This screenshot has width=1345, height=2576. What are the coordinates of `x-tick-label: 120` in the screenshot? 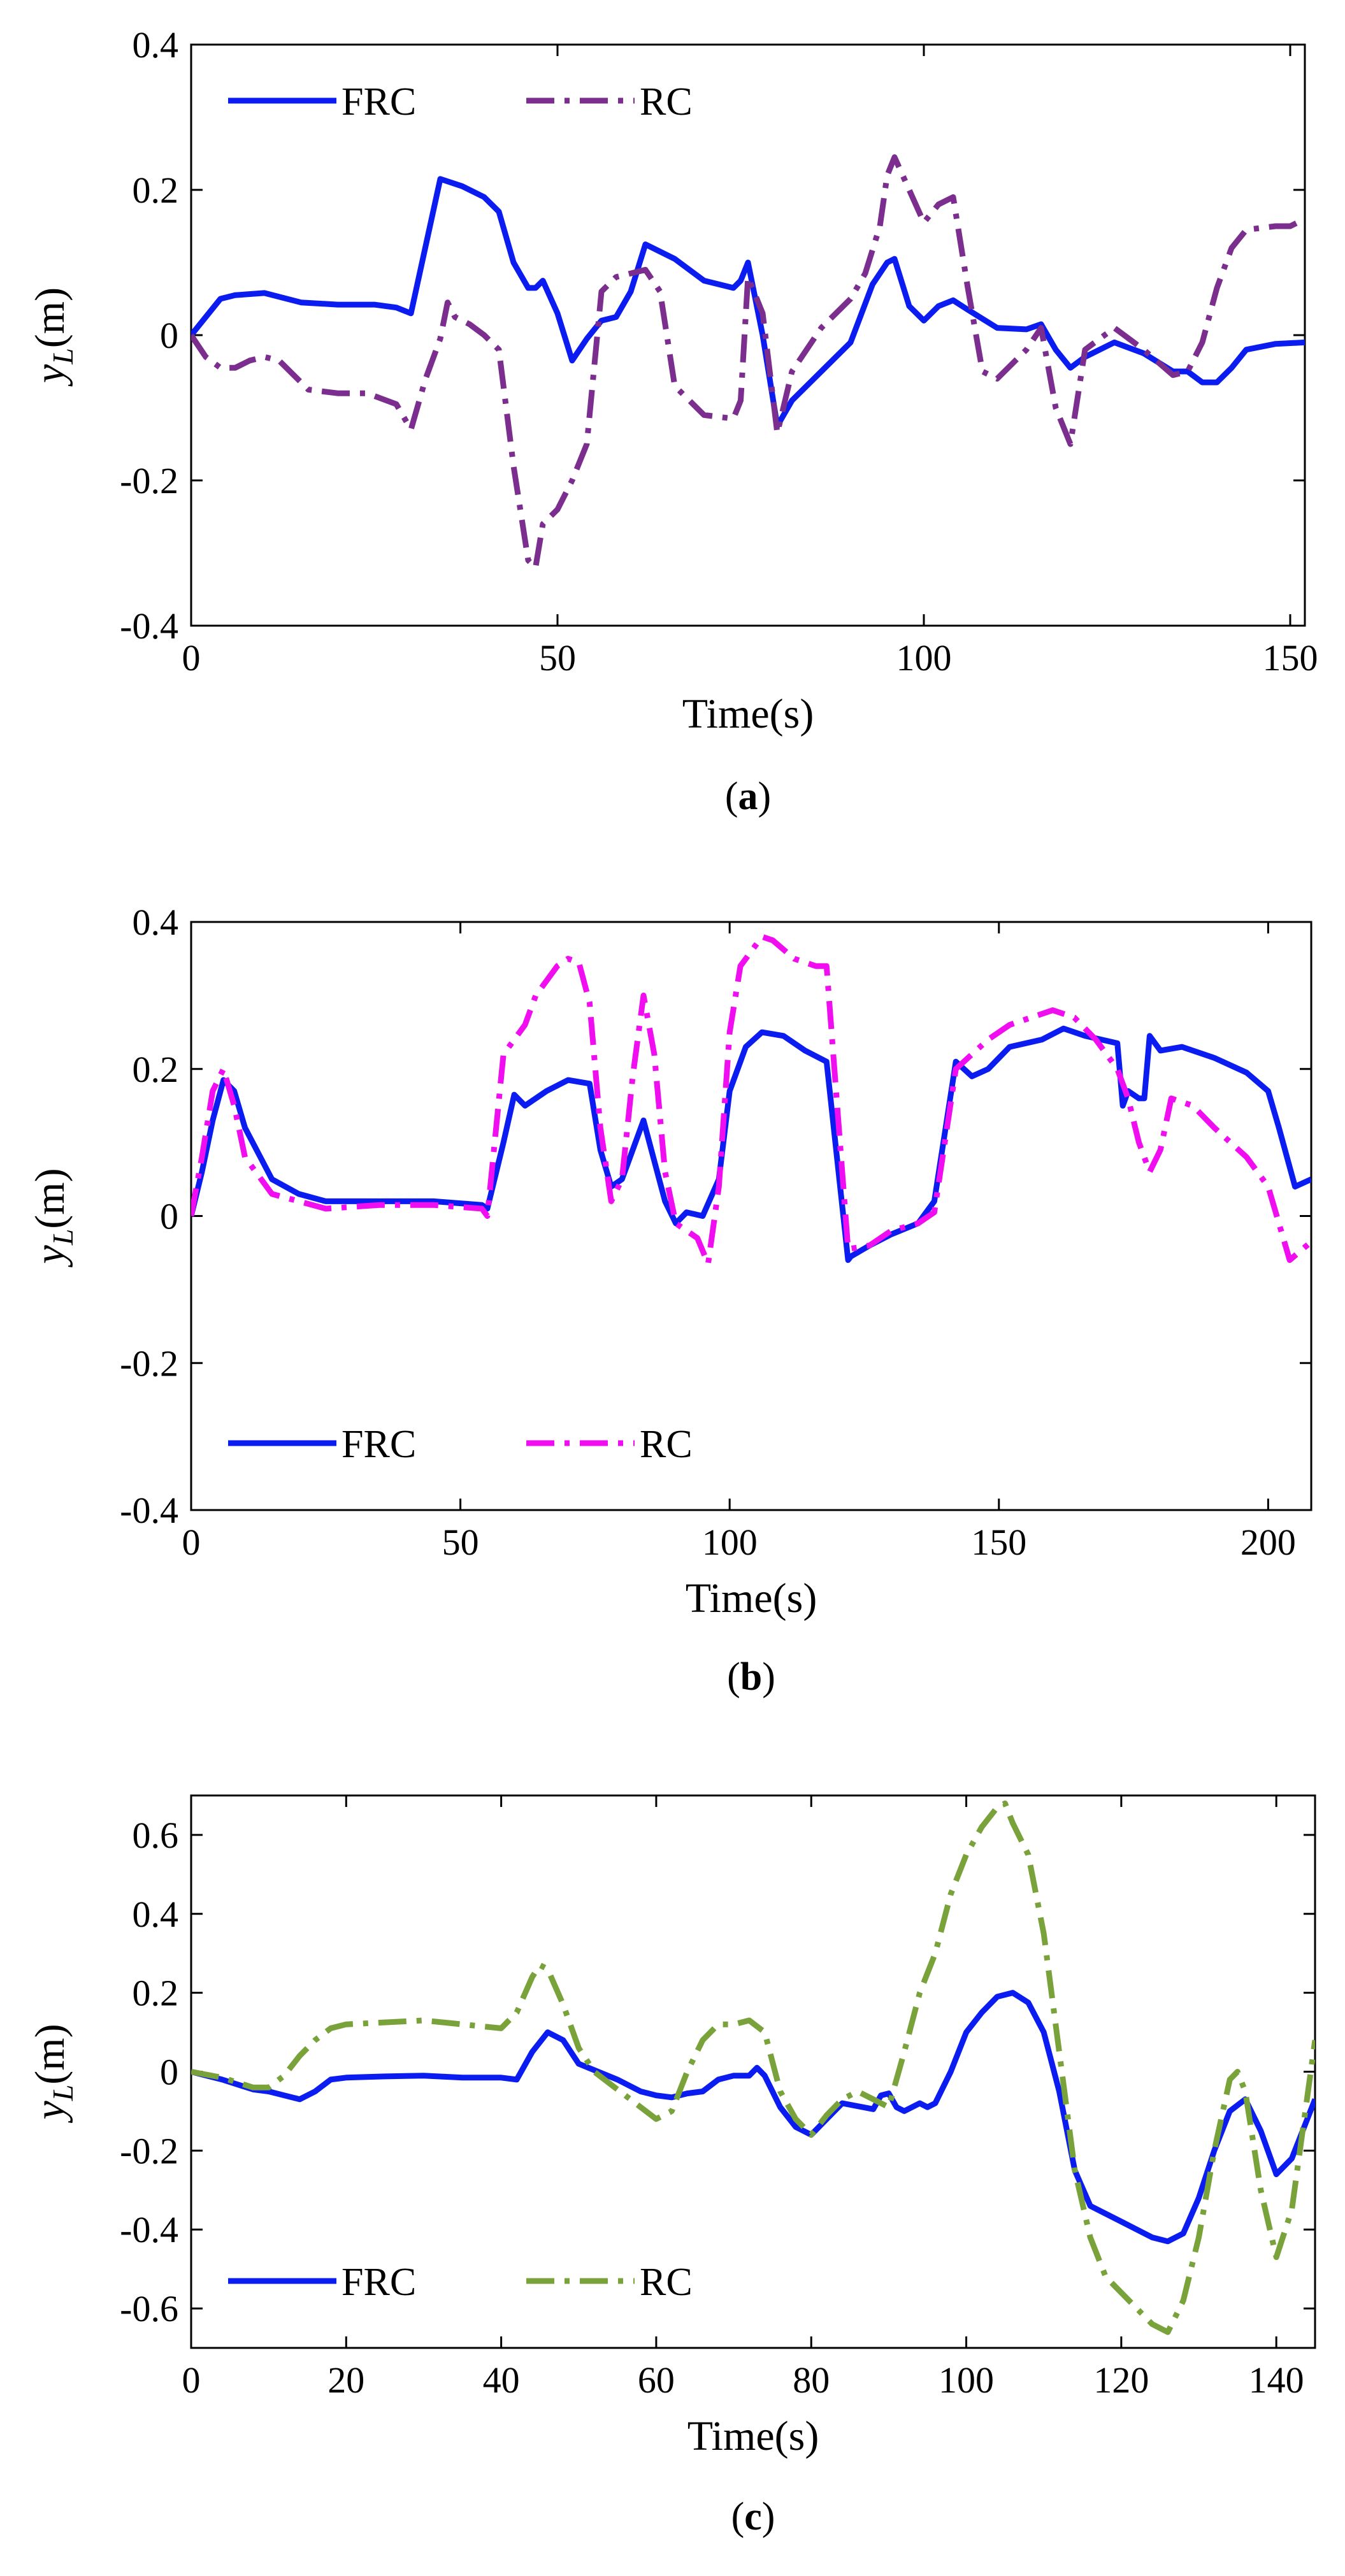 It's located at (1121, 2380).